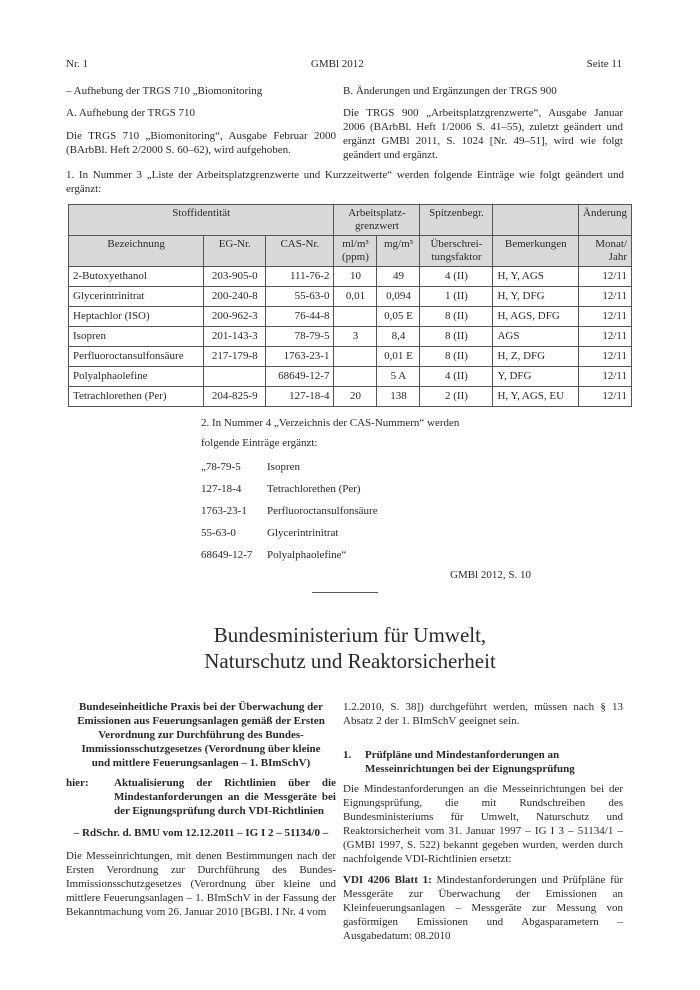 Image resolution: width=700 pixels, height=990 pixels. What do you see at coordinates (456, 316) in the screenshot?
I see `table-cell: 8 (II)` at bounding box center [456, 316].